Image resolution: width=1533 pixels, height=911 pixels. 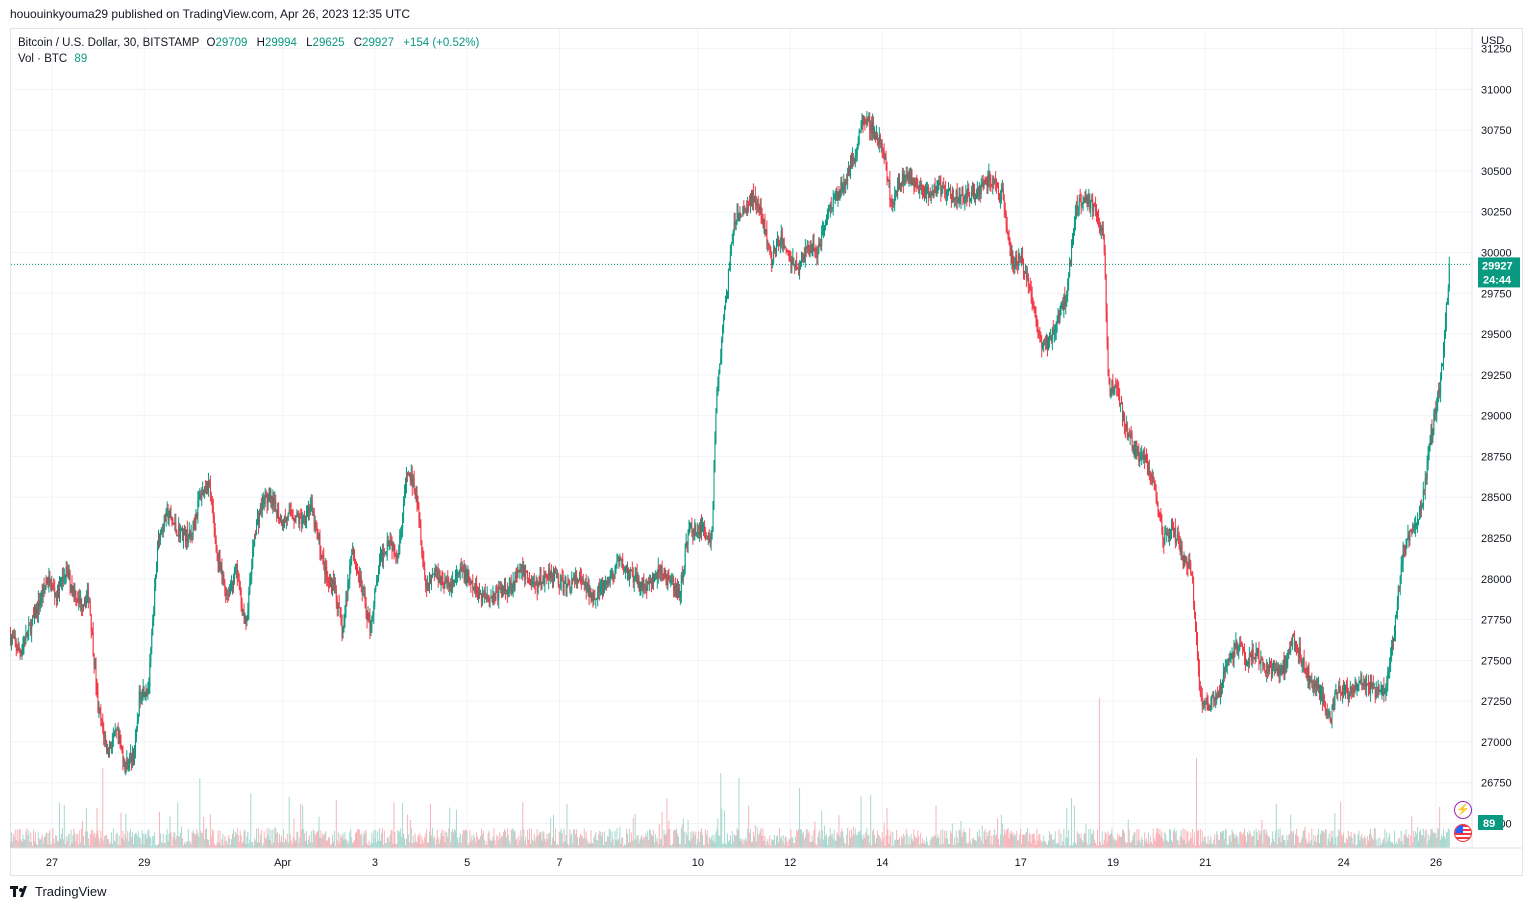 I want to click on price-tick-label: 31000, so click(x=1496, y=90).